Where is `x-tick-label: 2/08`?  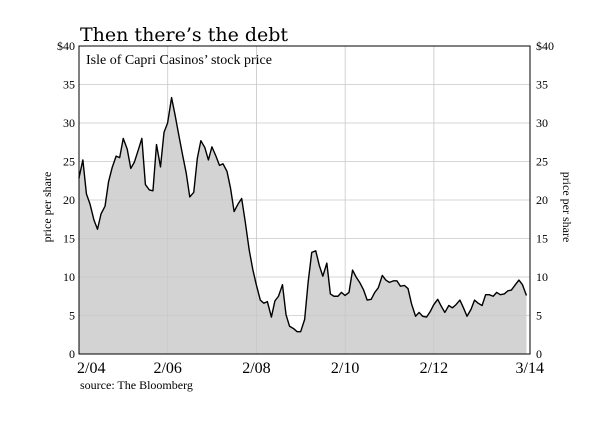 x-tick-label: 2/08 is located at coordinates (256, 368).